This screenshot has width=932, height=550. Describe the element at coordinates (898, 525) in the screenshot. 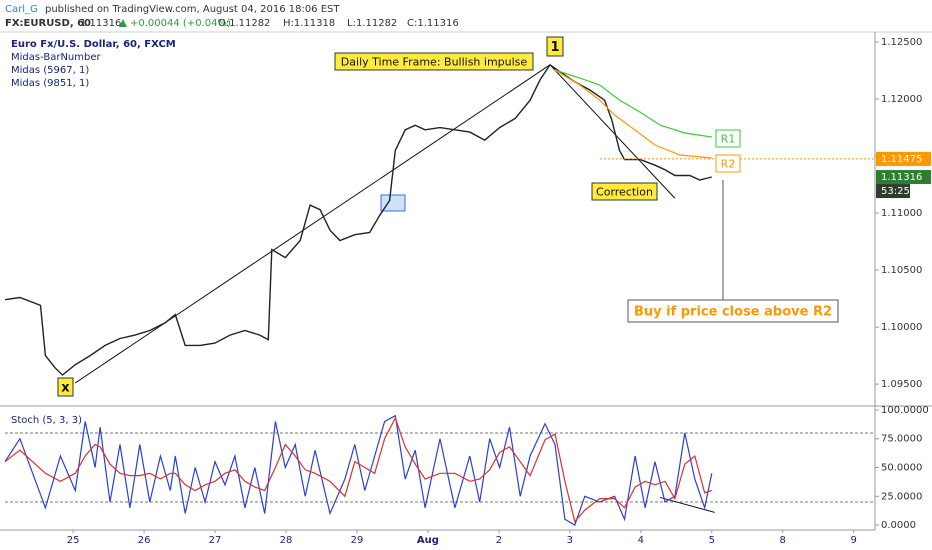

I see `y-tick-label: 0.0000` at that location.